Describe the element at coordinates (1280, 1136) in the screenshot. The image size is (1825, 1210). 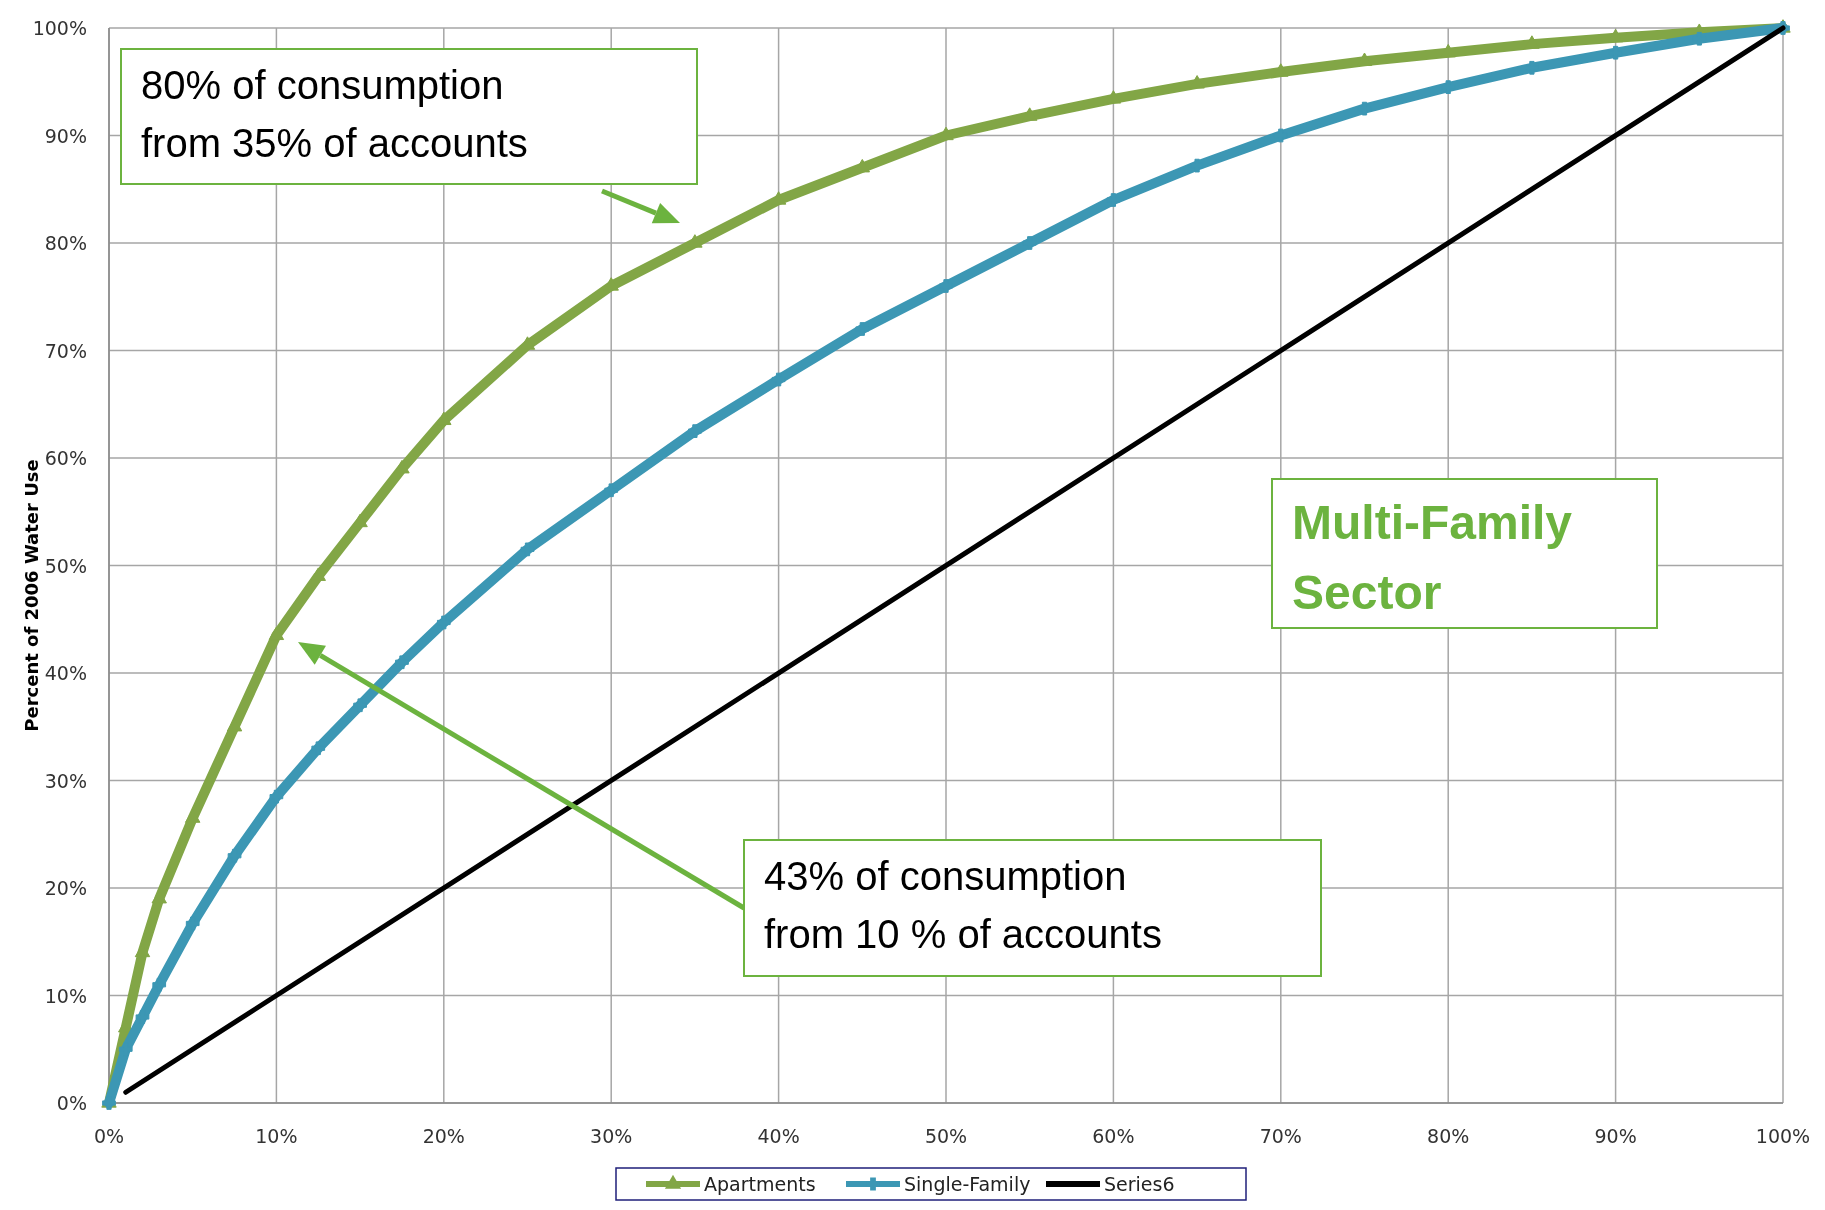
I see `x-tick-label: 70%` at that location.